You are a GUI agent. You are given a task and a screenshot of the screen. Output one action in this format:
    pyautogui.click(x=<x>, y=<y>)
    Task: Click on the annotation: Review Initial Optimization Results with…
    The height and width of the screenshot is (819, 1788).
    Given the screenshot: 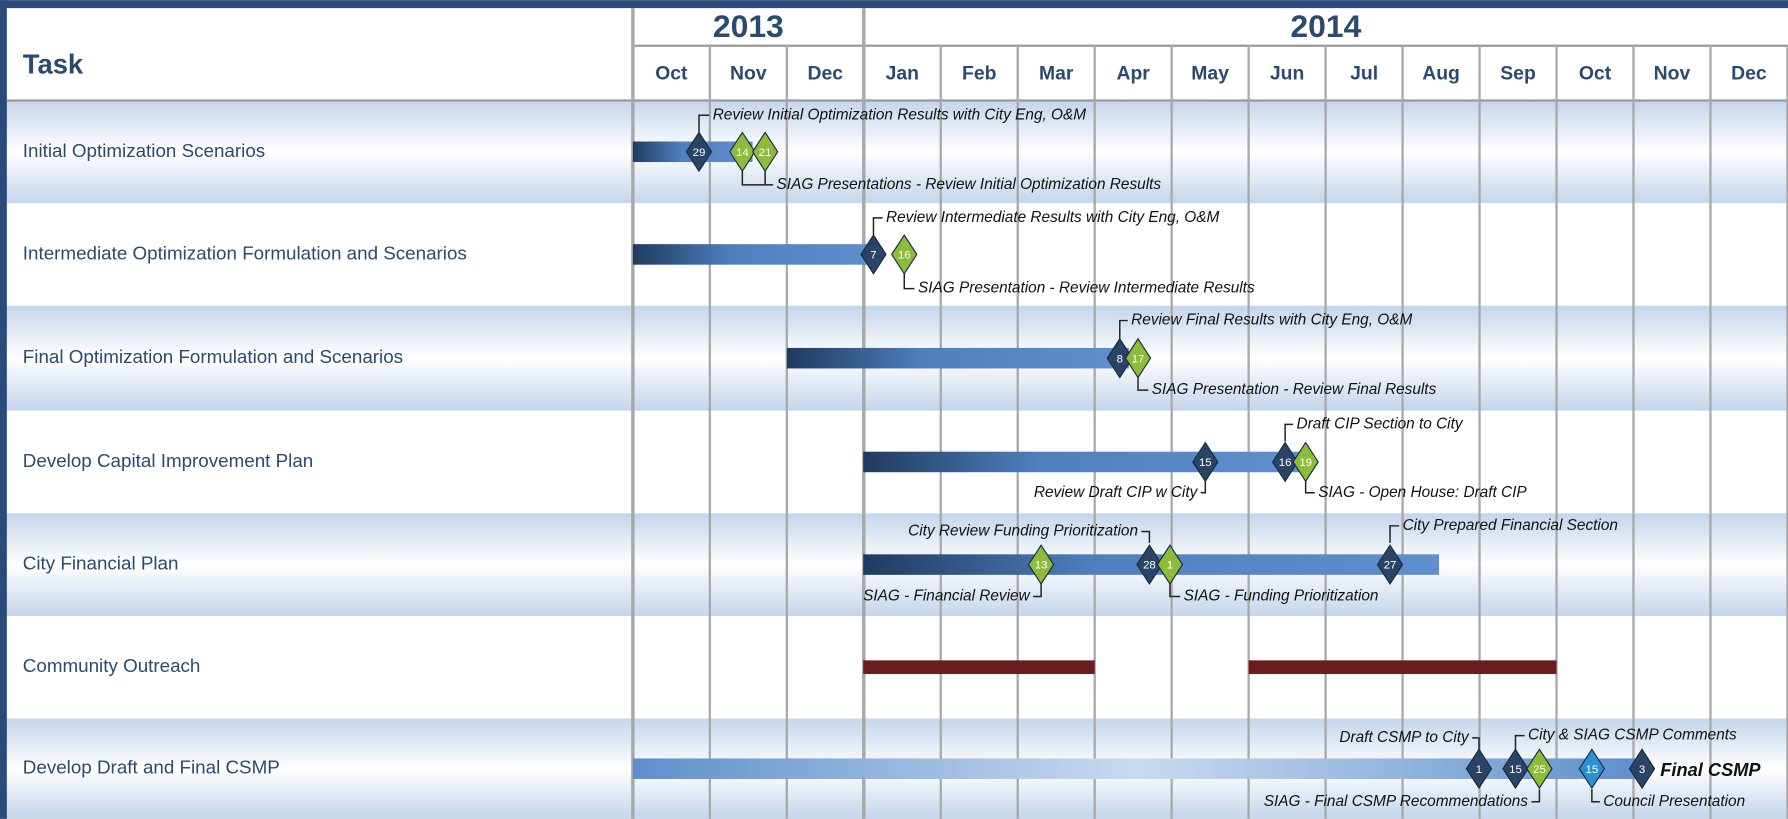 What is the action you would take?
    pyautogui.click(x=900, y=114)
    